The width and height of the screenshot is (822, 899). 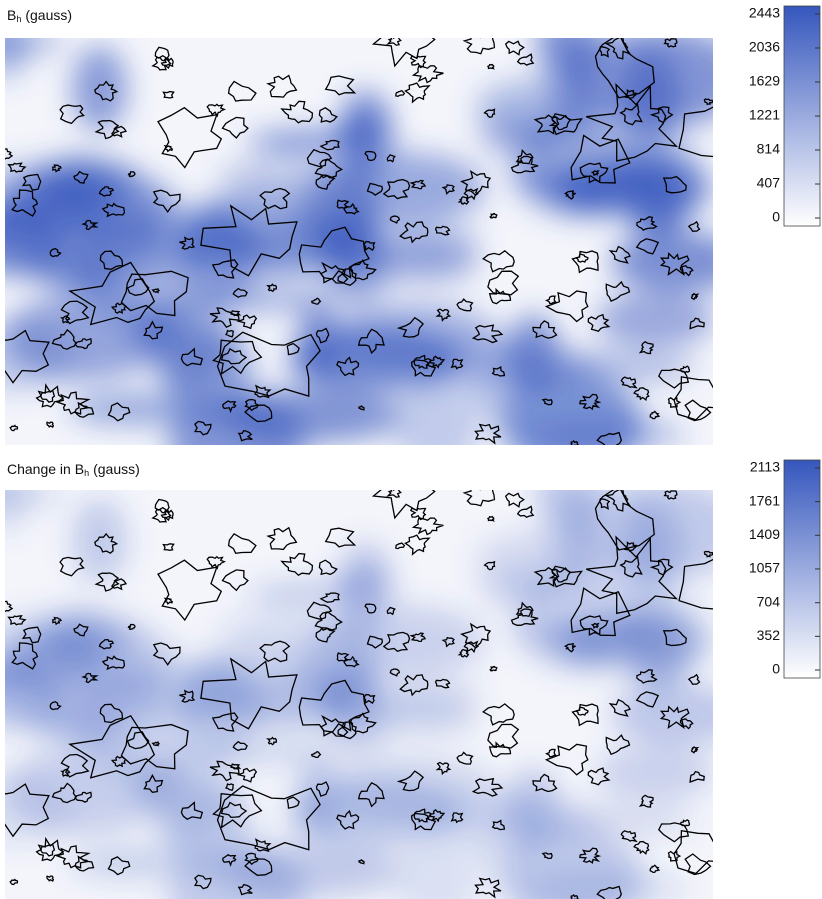 What do you see at coordinates (765, 467) in the screenshot?
I see `colorbar-tick-label: 2113` at bounding box center [765, 467].